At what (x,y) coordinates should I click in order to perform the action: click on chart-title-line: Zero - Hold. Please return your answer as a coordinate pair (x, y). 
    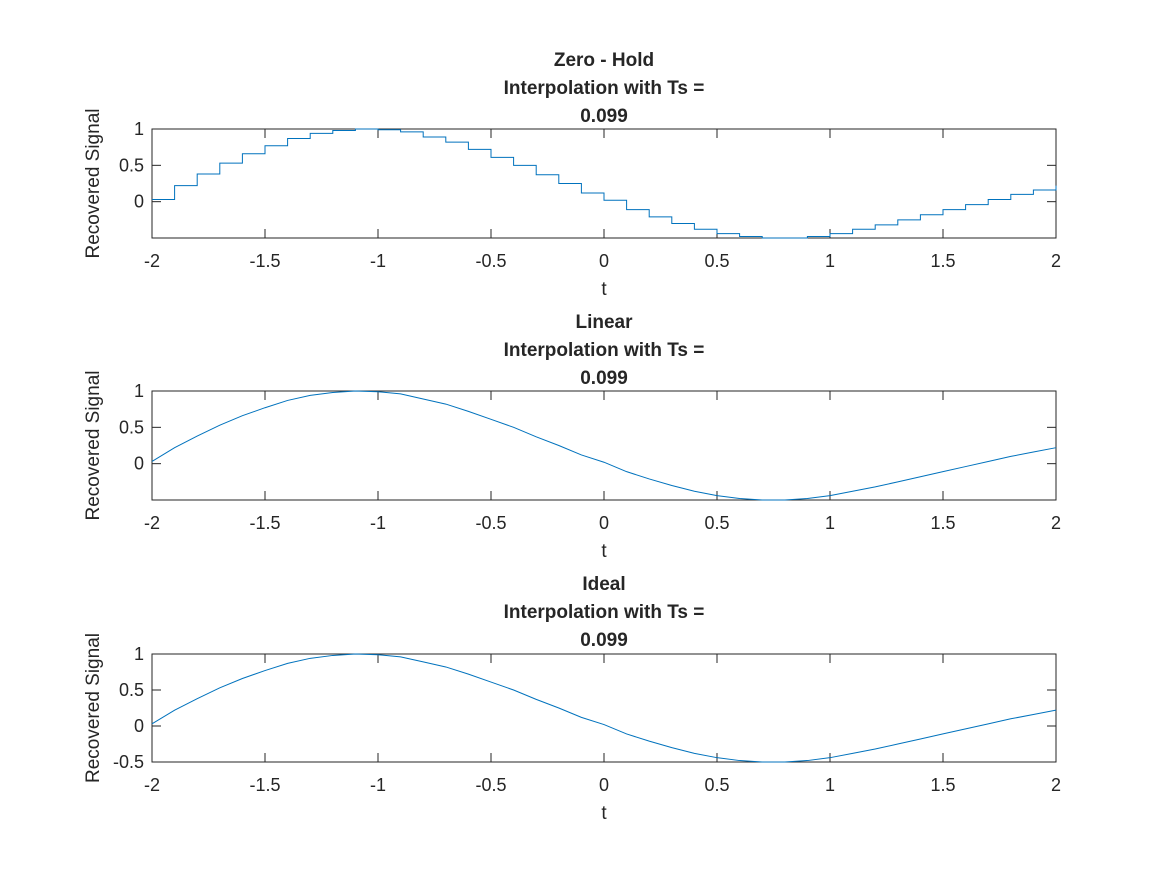
    Looking at the image, I should click on (604, 60).